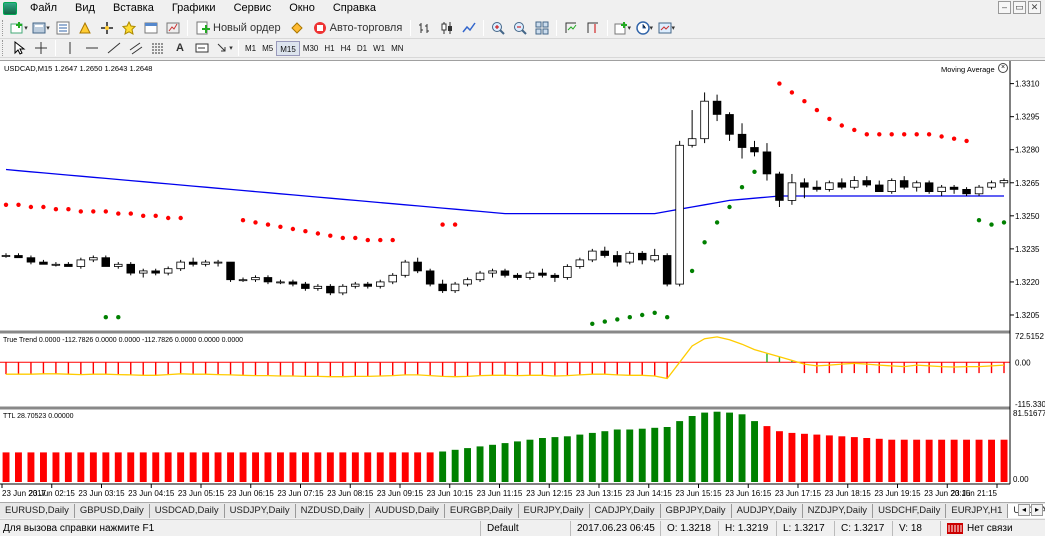 The width and height of the screenshot is (1045, 536). Describe the element at coordinates (362, 48) in the screenshot. I see `timeframe-d1: D1` at that location.